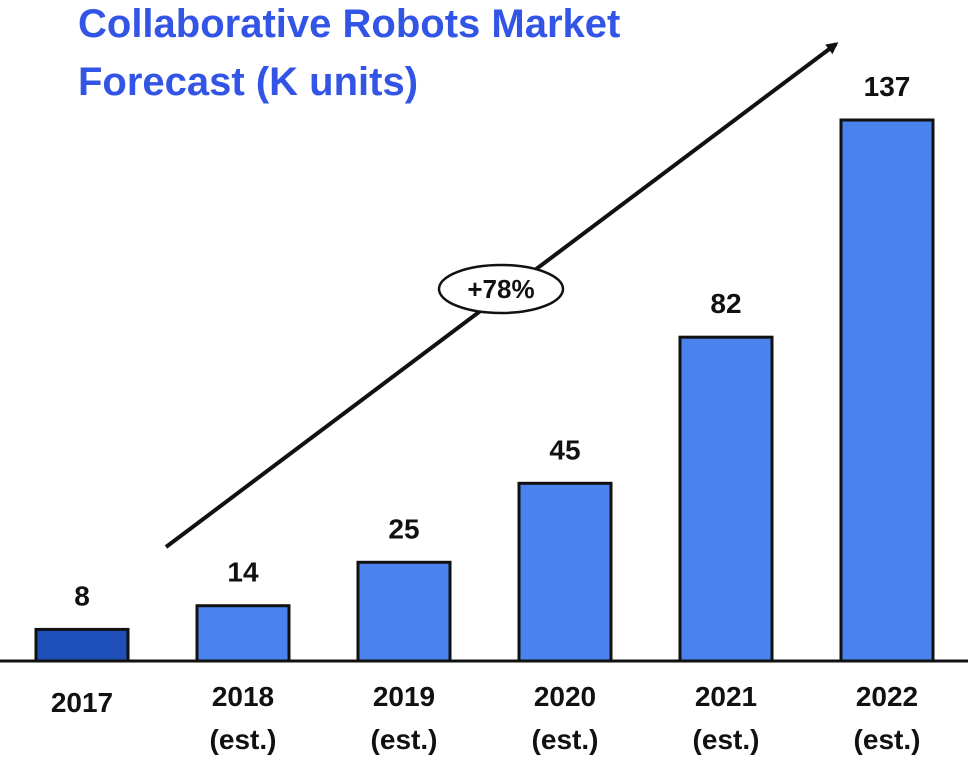 This screenshot has height=760, width=968. I want to click on growth-annotation-ellipse, so click(501, 289).